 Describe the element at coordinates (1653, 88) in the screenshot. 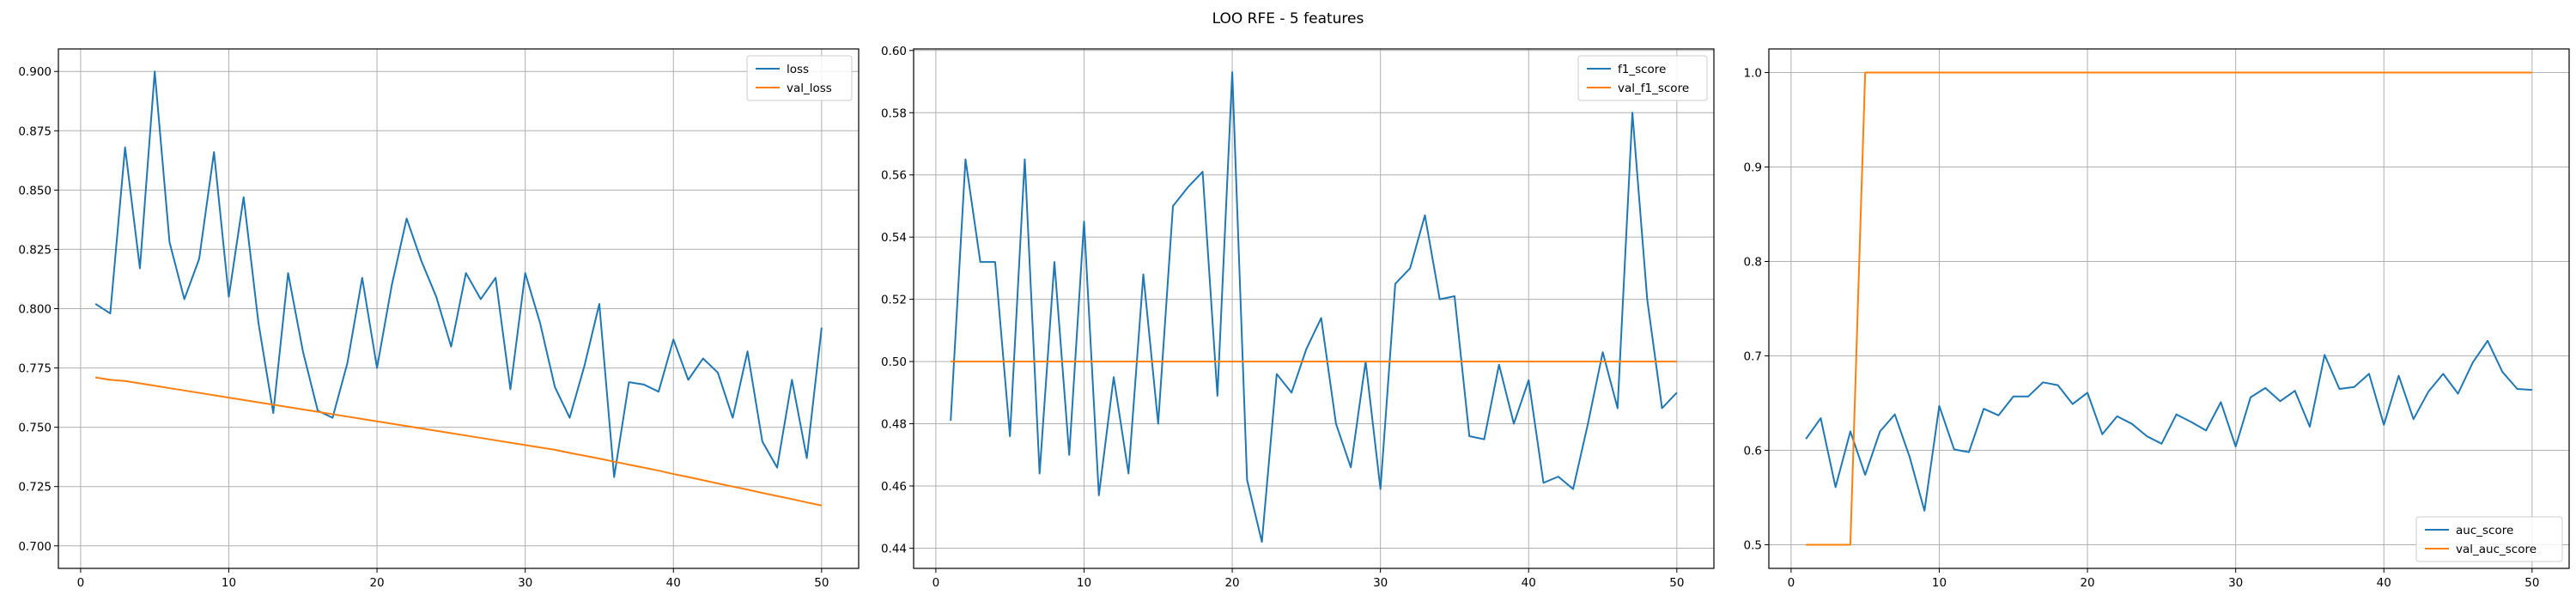

I see `legend-label: val_f1_score` at that location.